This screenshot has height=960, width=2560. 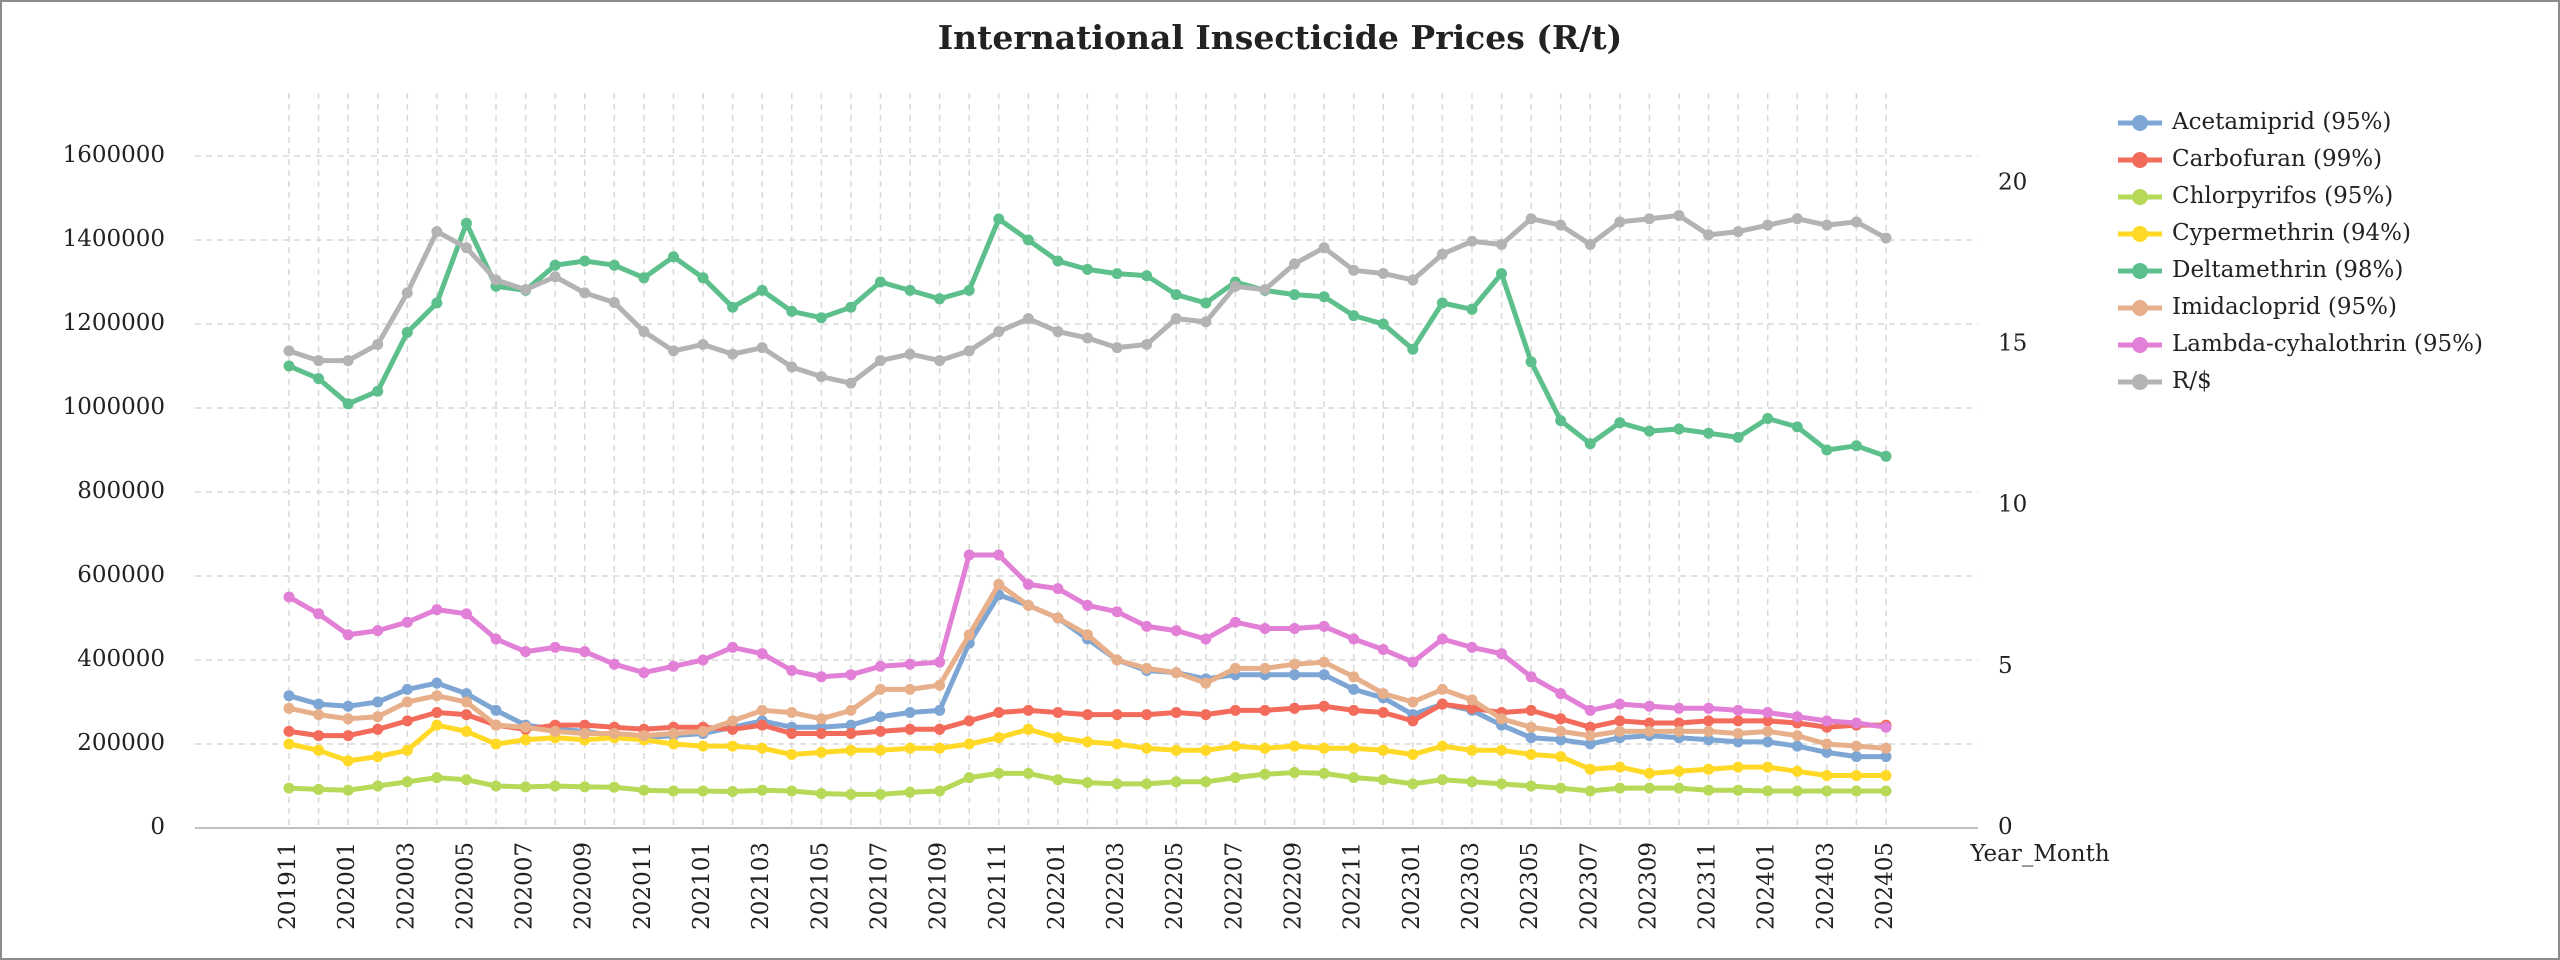 I want to click on y2-tick-label: 10, so click(x=2012, y=505).